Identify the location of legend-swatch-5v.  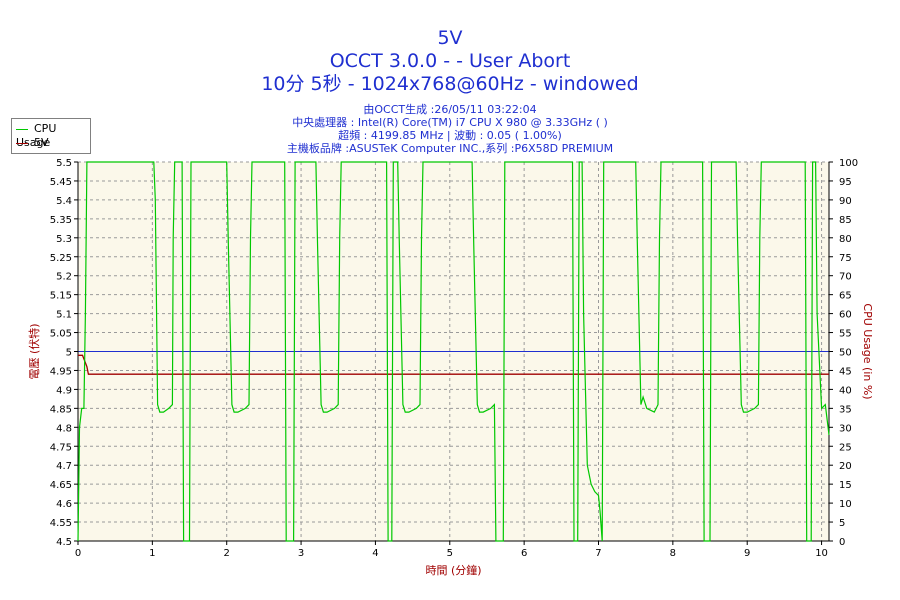
(22, 143).